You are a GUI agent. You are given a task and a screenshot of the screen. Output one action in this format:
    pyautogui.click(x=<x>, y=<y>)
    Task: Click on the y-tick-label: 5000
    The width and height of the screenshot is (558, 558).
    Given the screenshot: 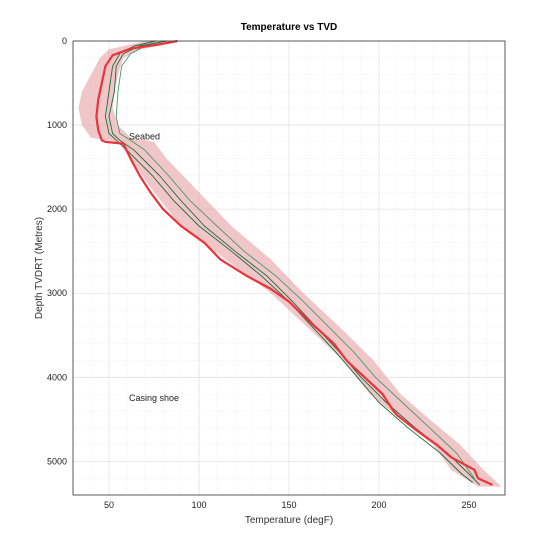 What is the action you would take?
    pyautogui.click(x=57, y=461)
    